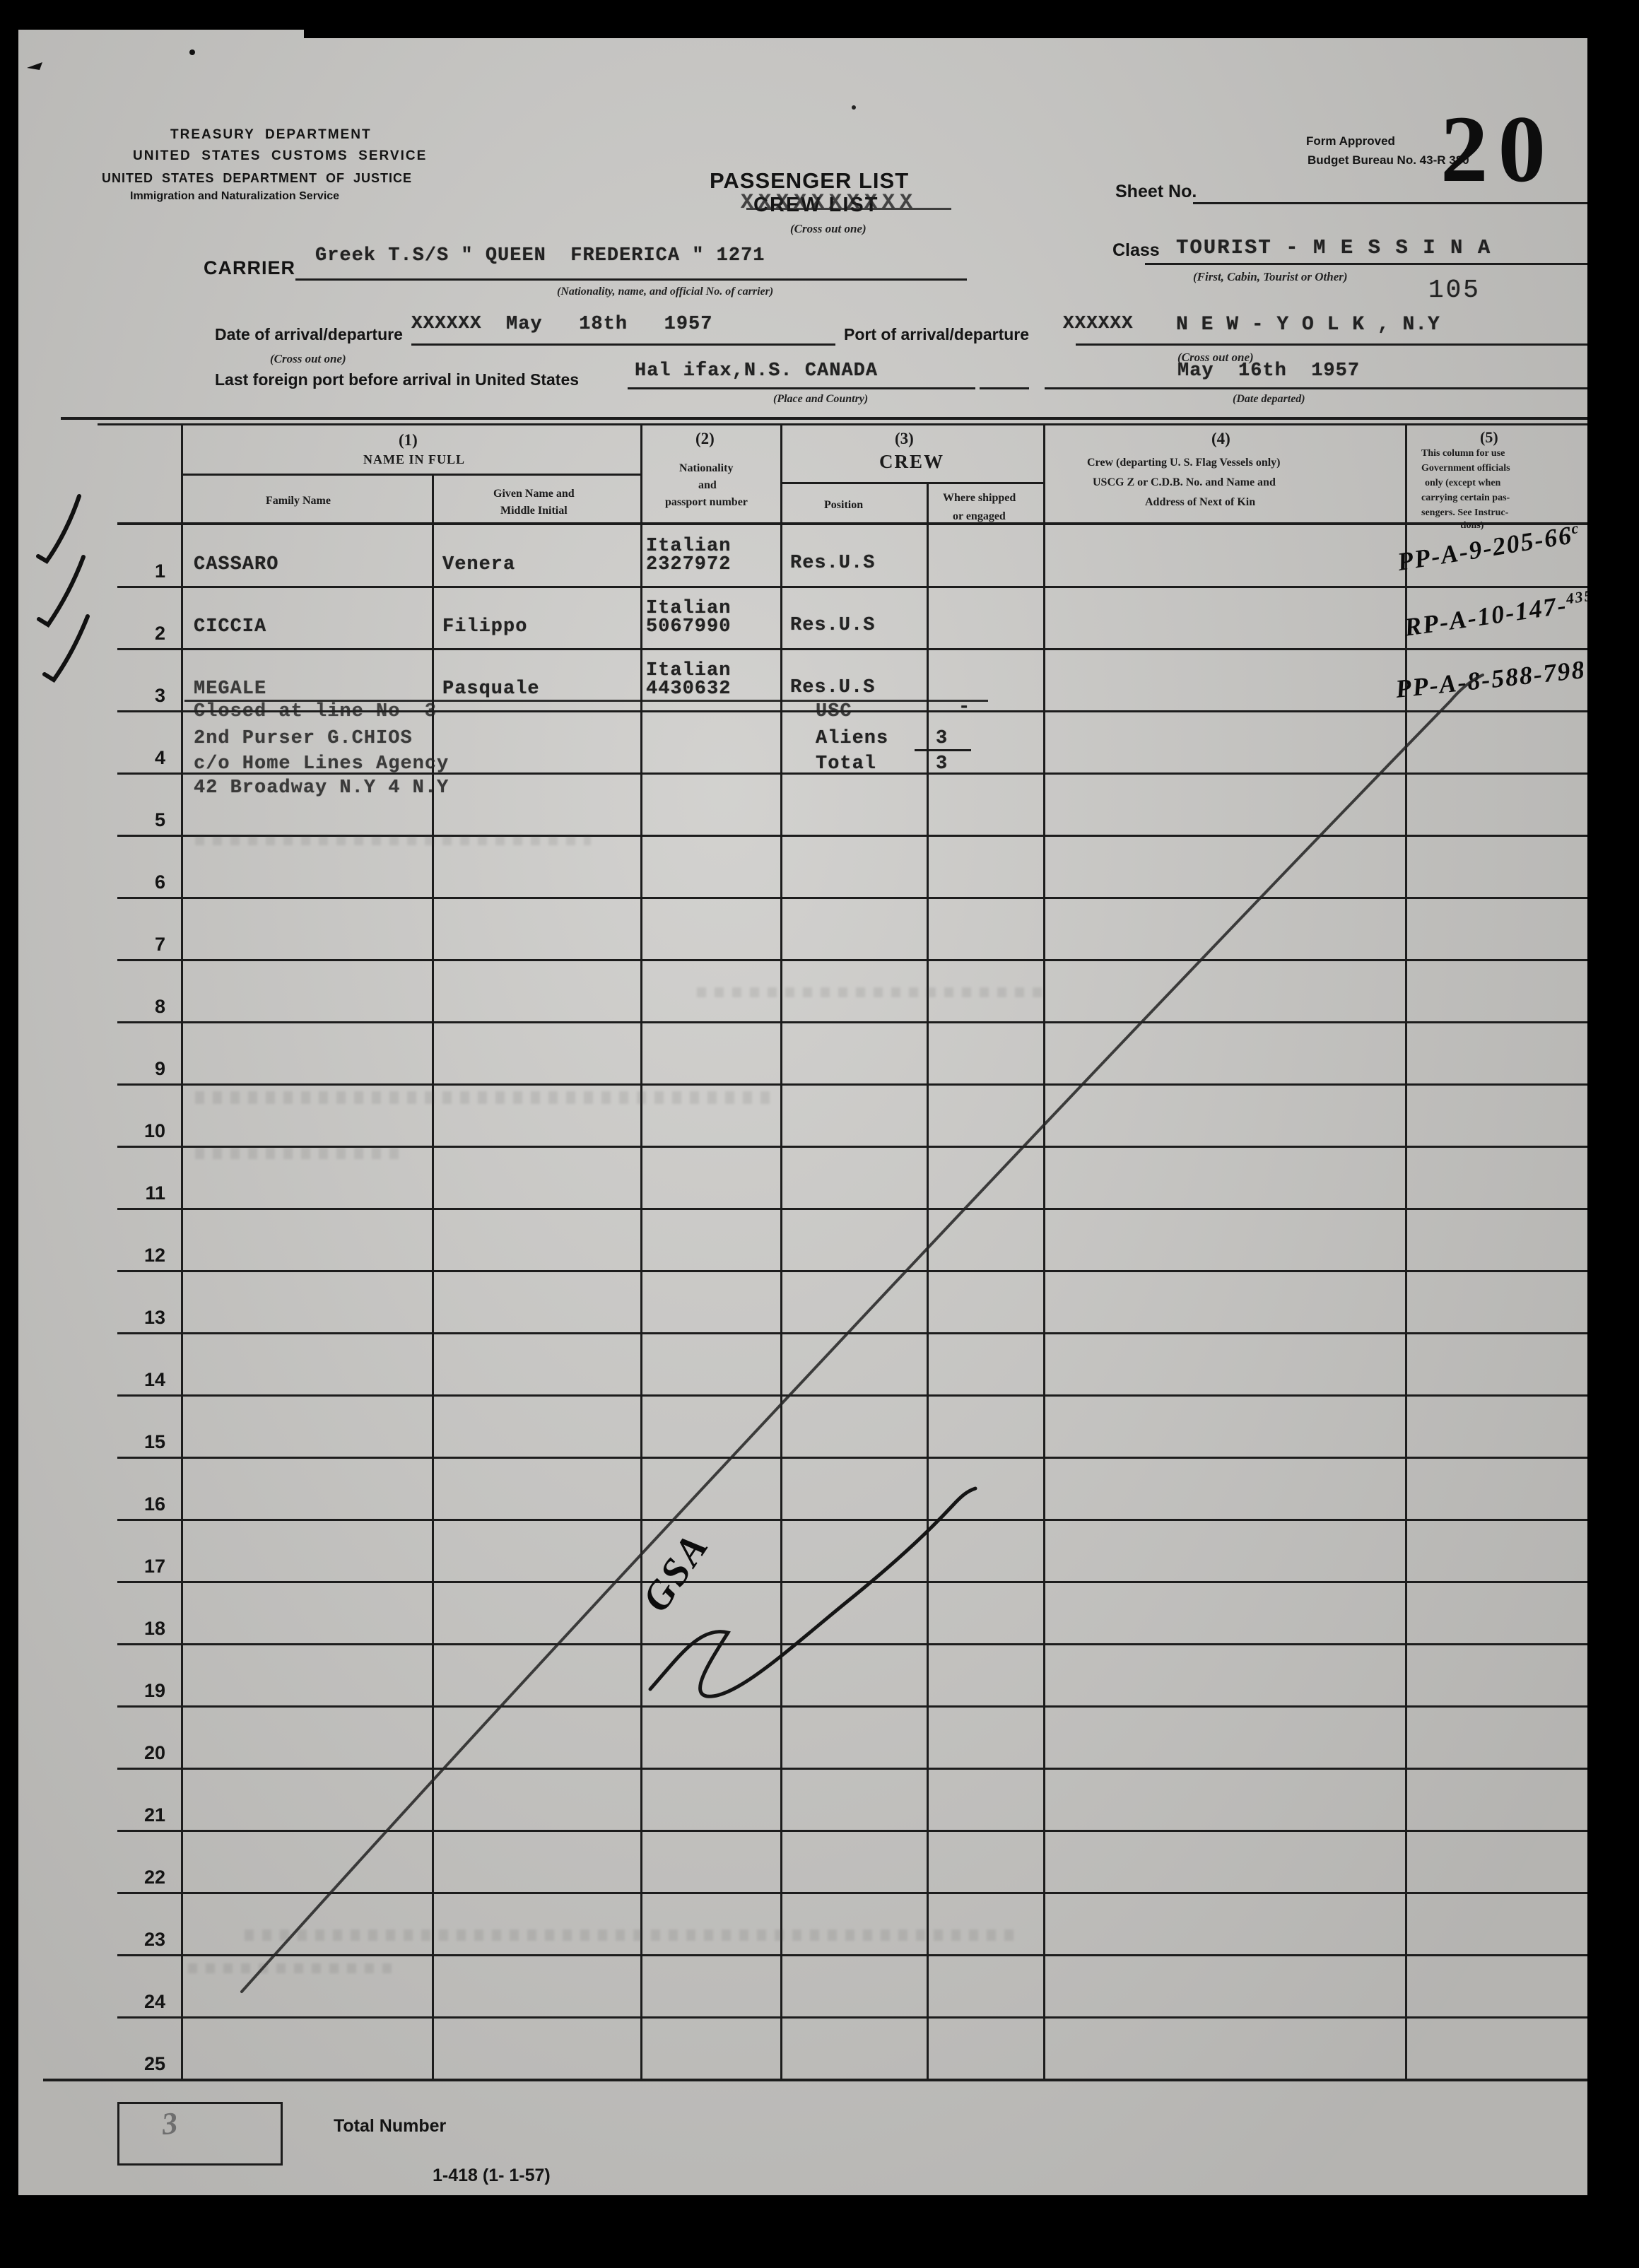 This screenshot has width=1639, height=2268. I want to click on date-departed-hint: (Date departed), so click(1269, 399).